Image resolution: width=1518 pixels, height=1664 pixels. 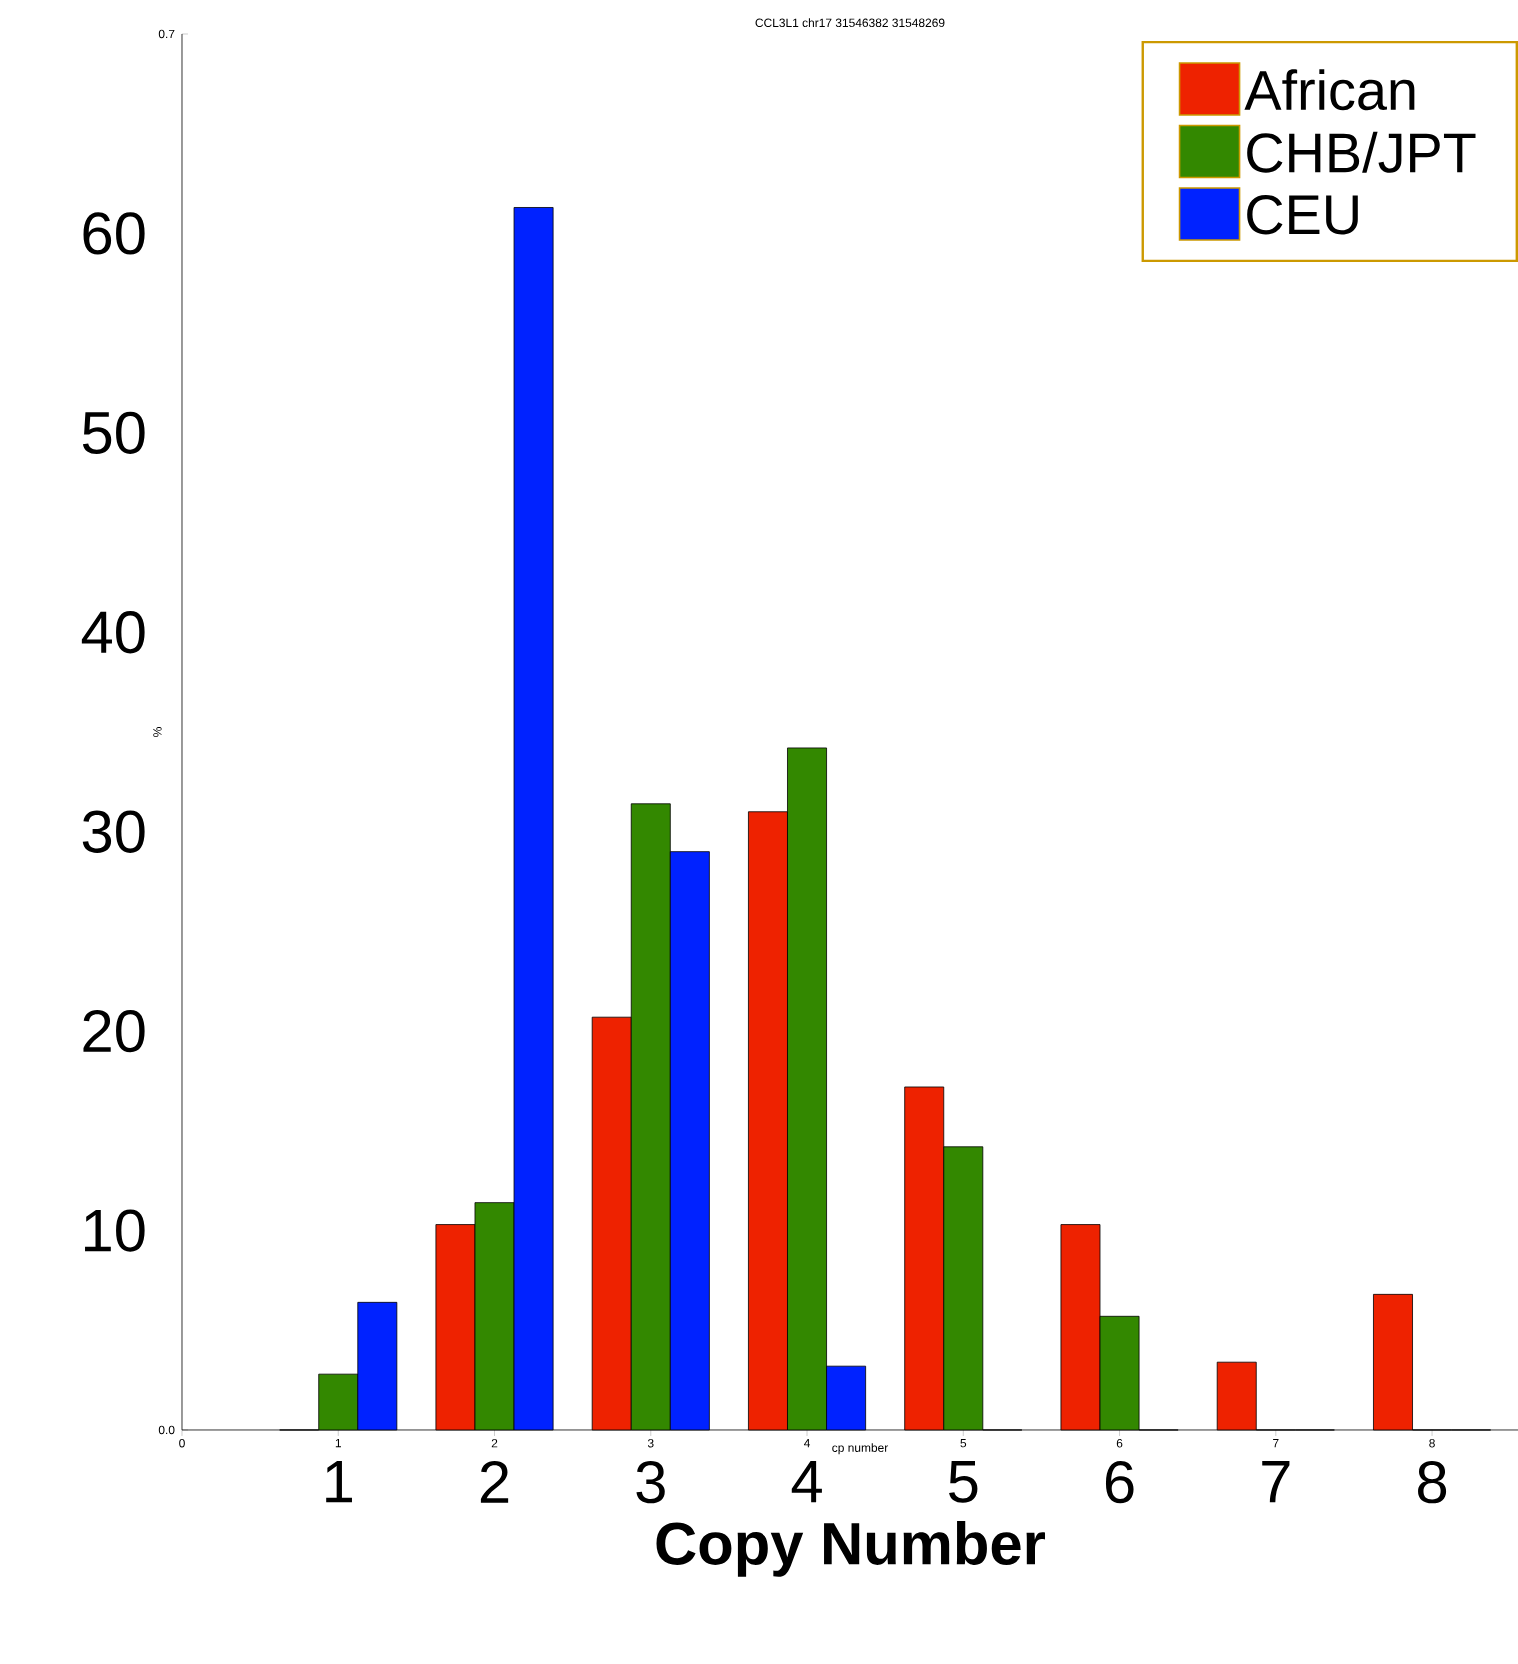 What do you see at coordinates (850, 1549) in the screenshot?
I see `x2-axis-title: Copy Number` at bounding box center [850, 1549].